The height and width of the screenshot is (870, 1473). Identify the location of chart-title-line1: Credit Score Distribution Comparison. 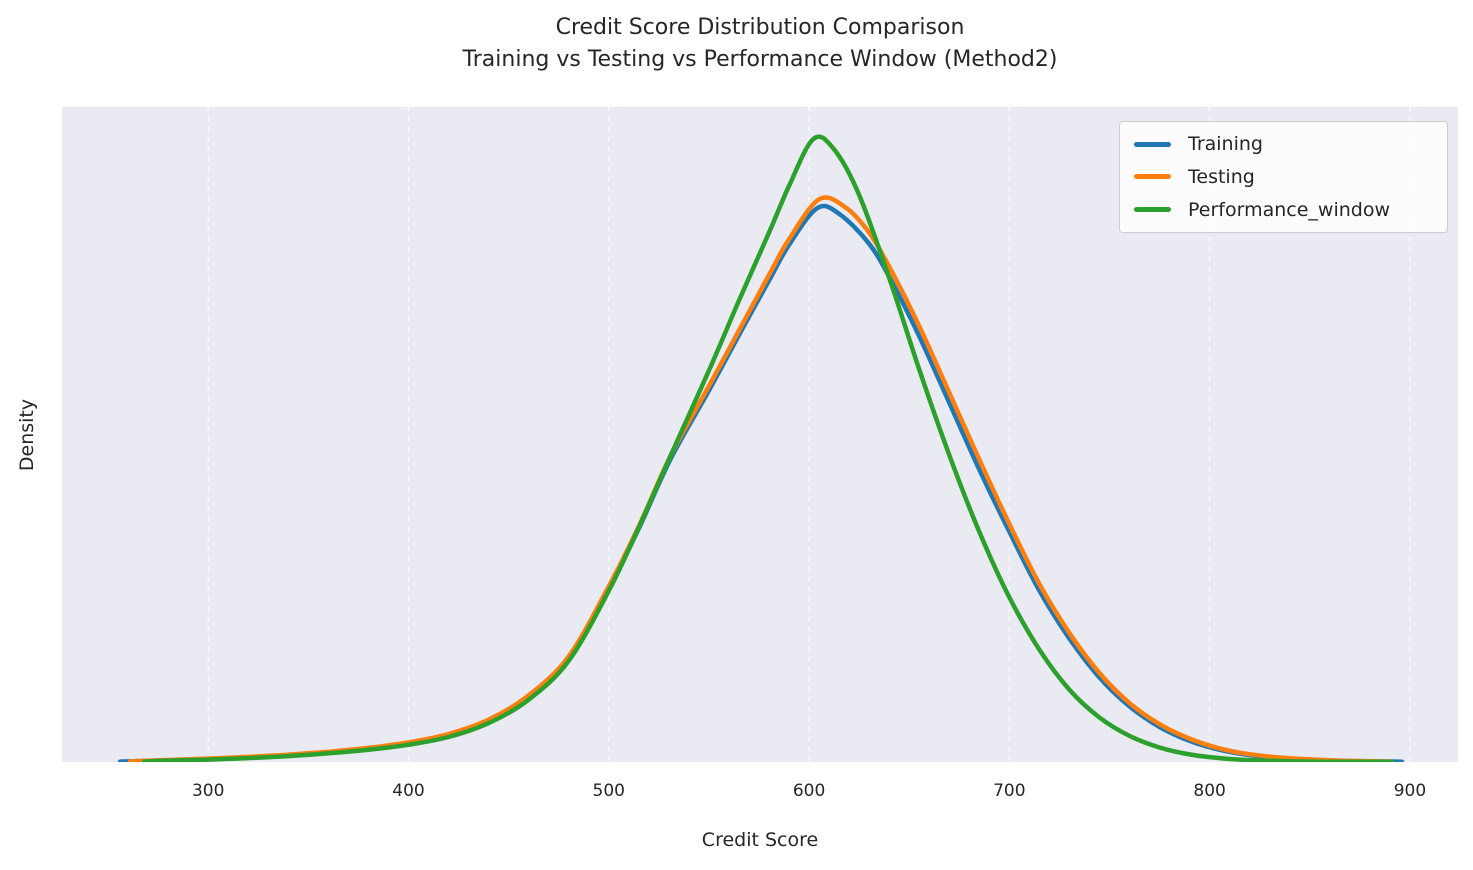
(760, 27).